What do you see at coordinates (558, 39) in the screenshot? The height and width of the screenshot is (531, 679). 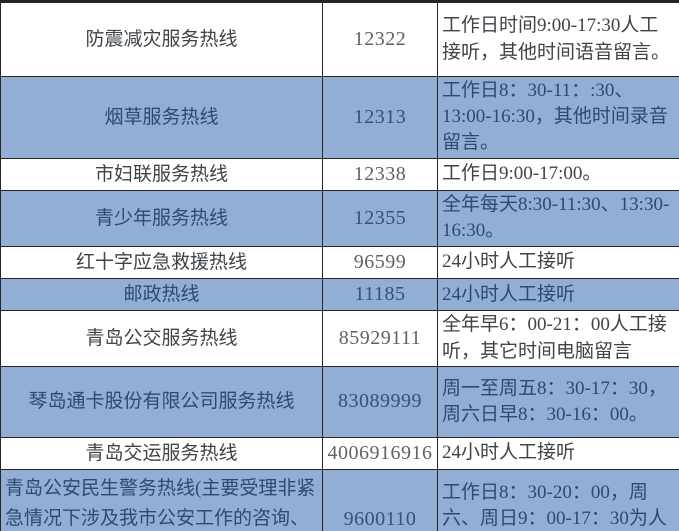 I see `service-hours-cell: 工作日时间9:00-17:30人工接听，其他时间语音留言。` at bounding box center [558, 39].